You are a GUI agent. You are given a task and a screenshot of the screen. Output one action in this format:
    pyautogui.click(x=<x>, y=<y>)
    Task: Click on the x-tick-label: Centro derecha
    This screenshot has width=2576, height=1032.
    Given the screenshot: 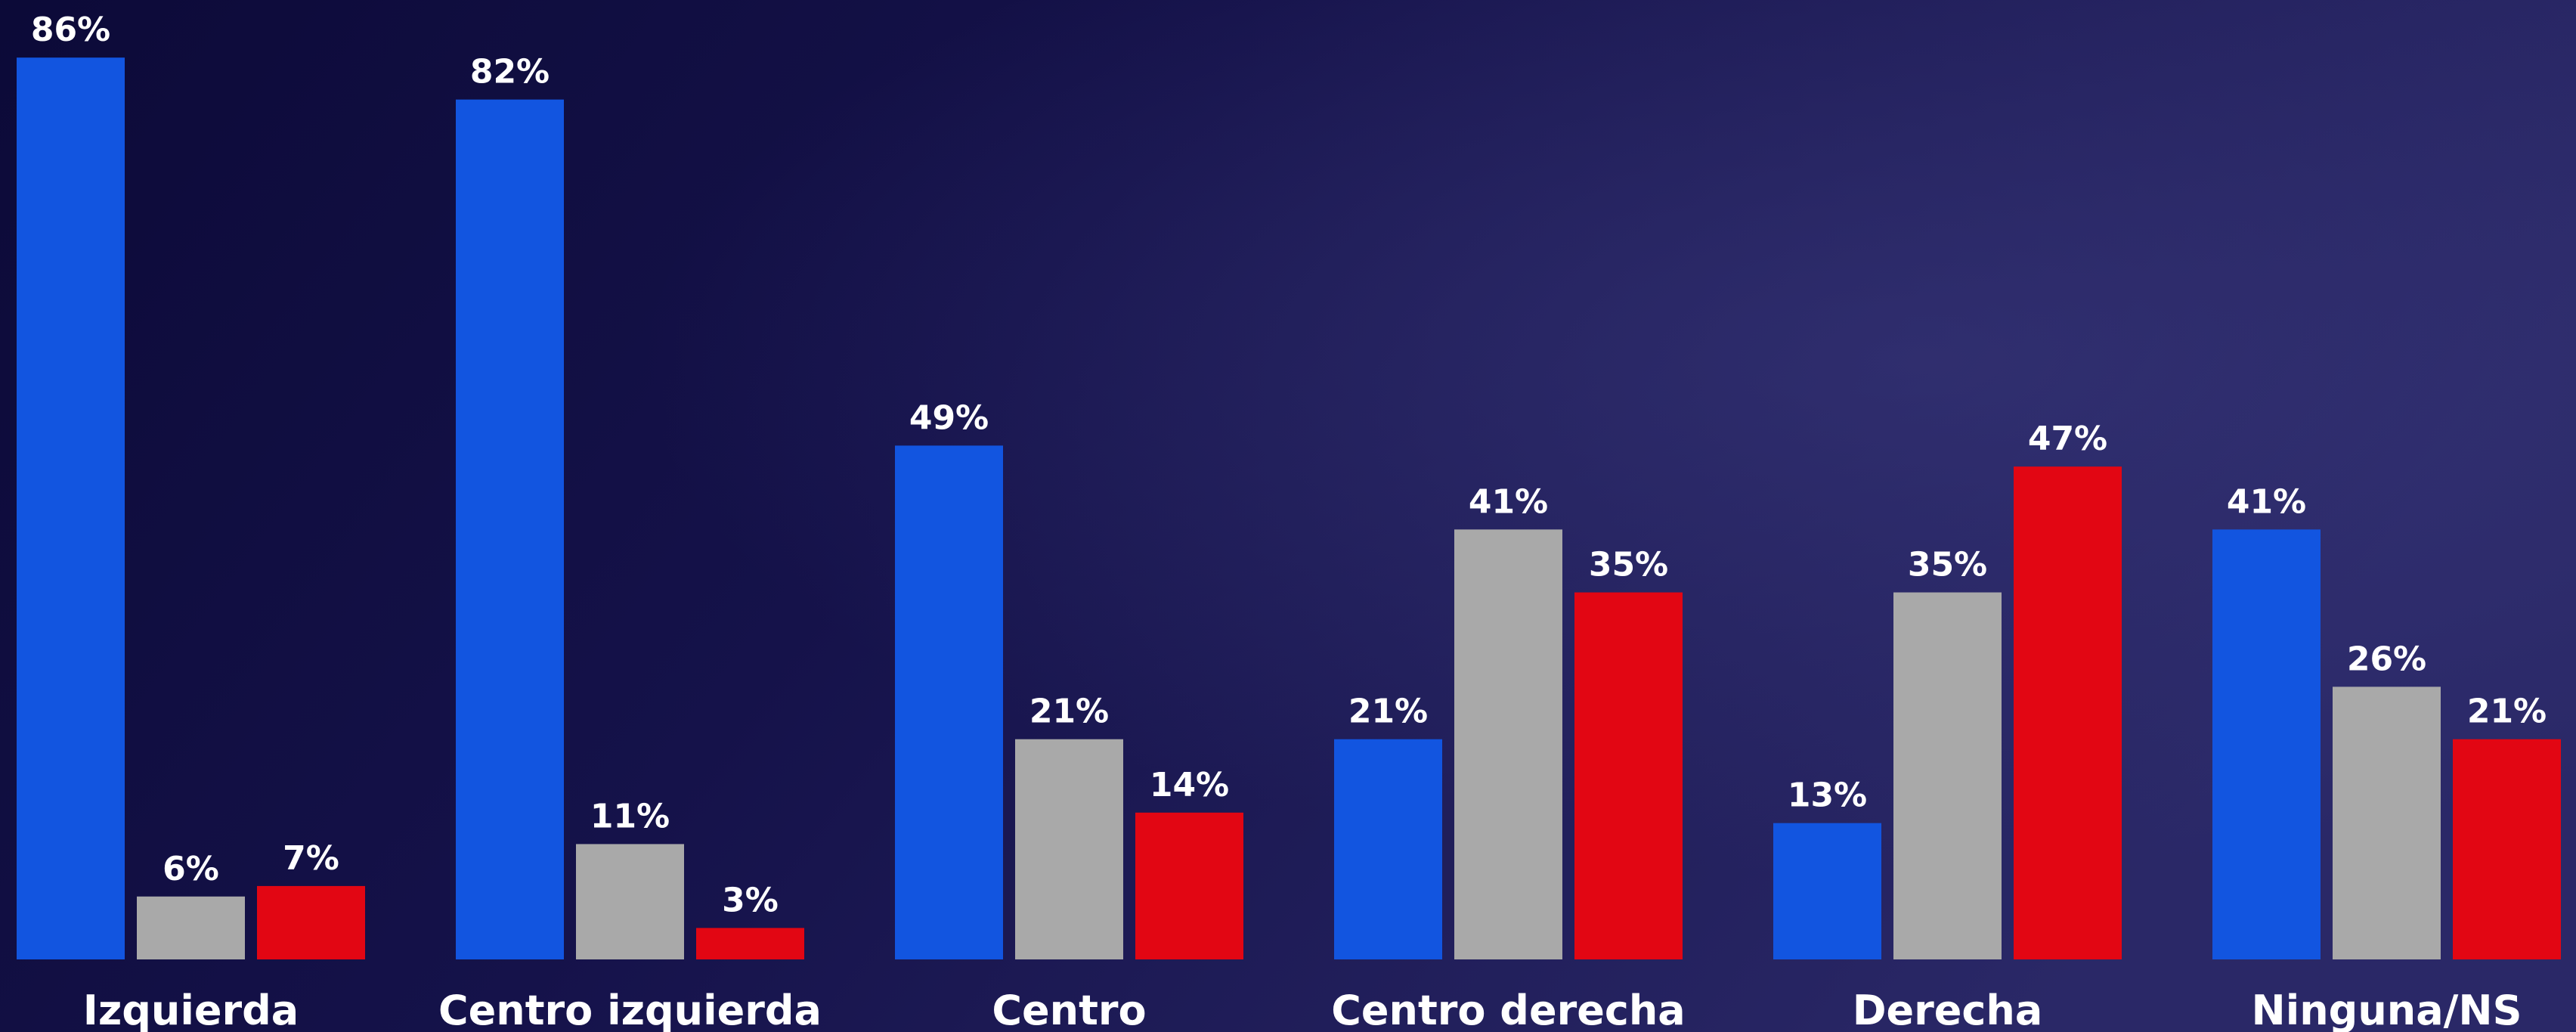 What is the action you would take?
    pyautogui.click(x=1508, y=1009)
    